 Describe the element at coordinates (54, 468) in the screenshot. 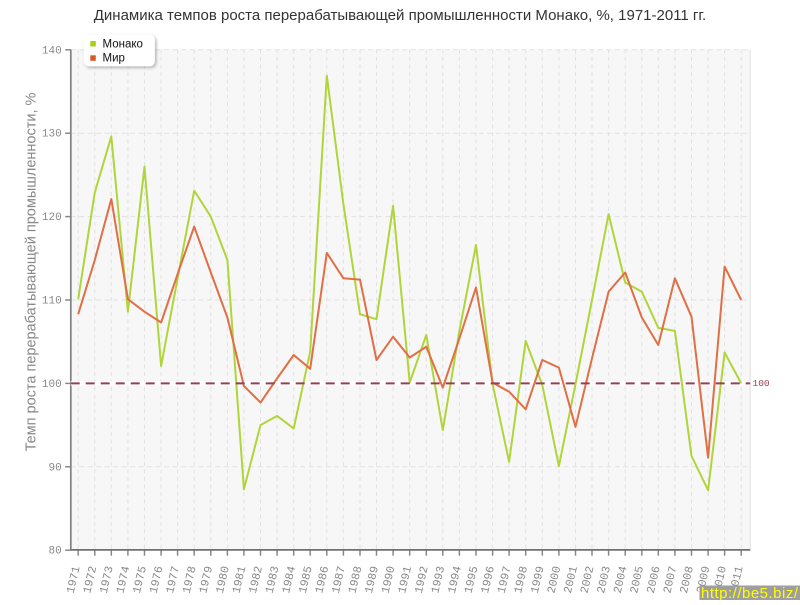

I see `svg-text: 90` at that location.